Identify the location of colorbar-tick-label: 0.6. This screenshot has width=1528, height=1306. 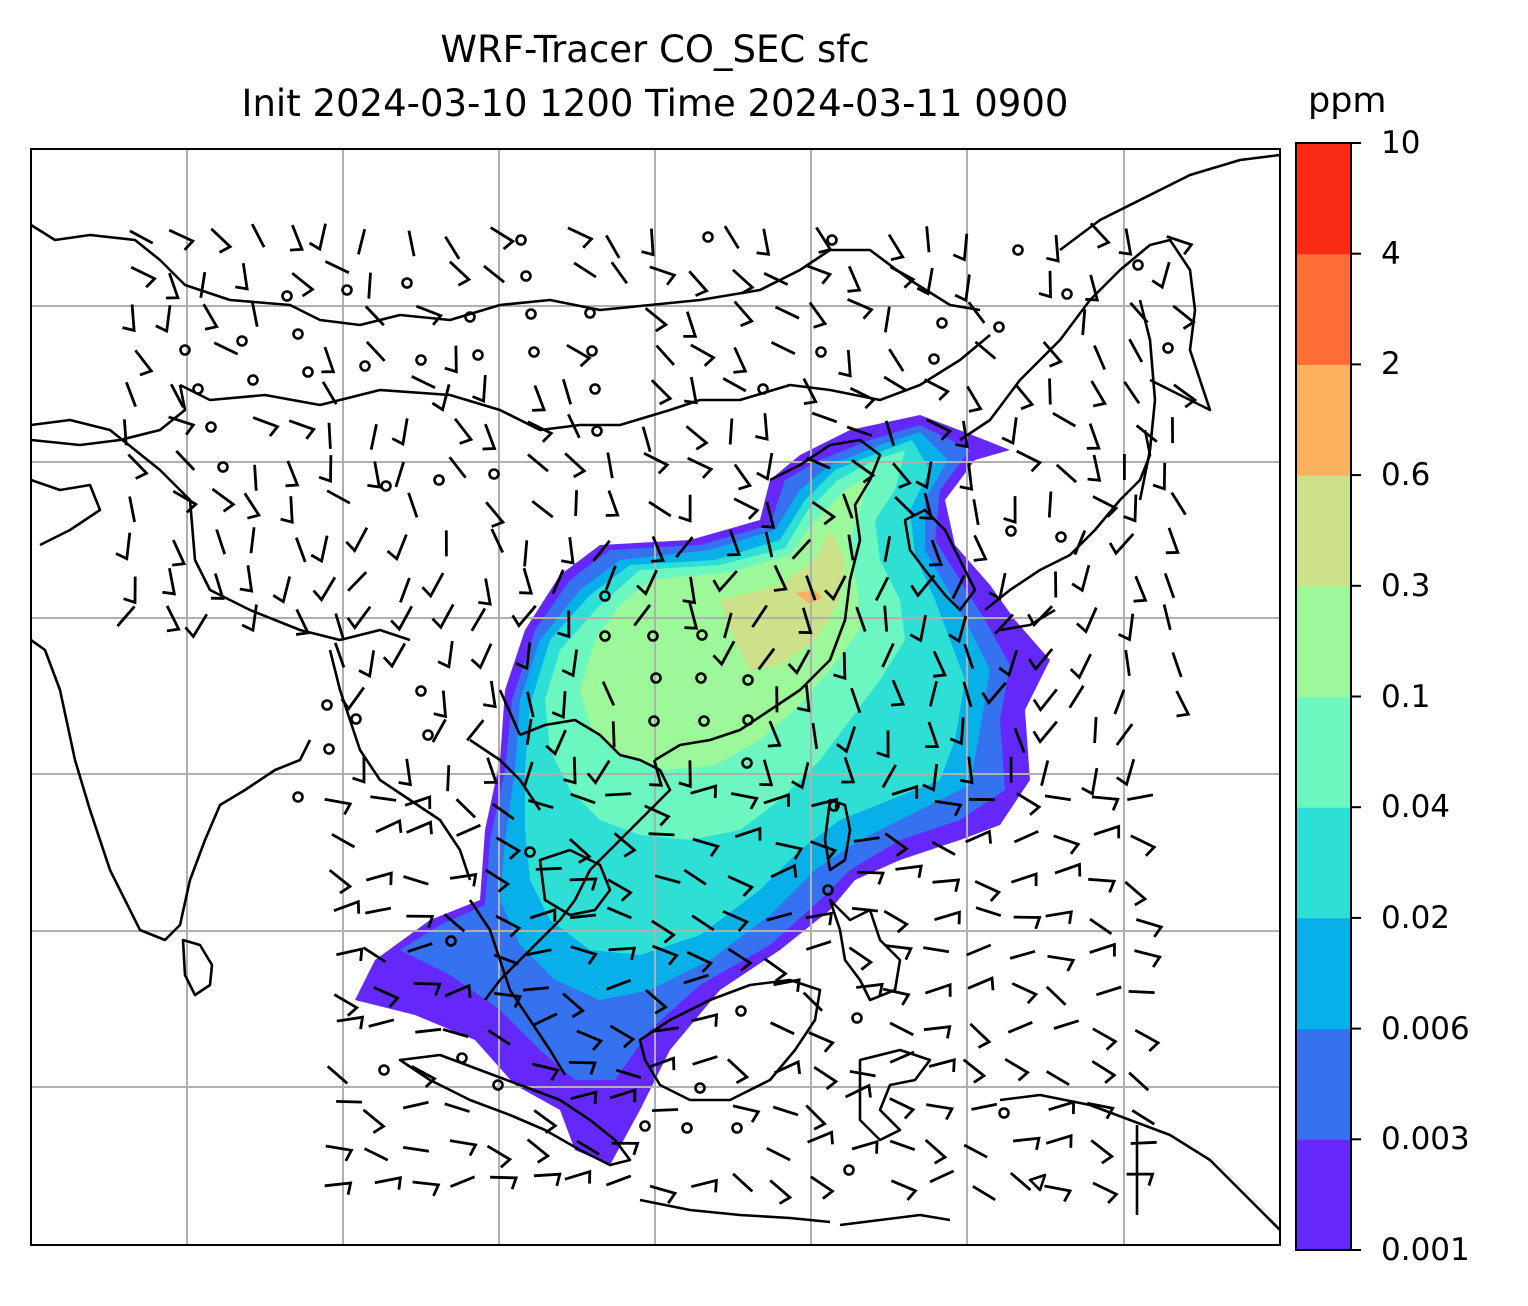
(1406, 475).